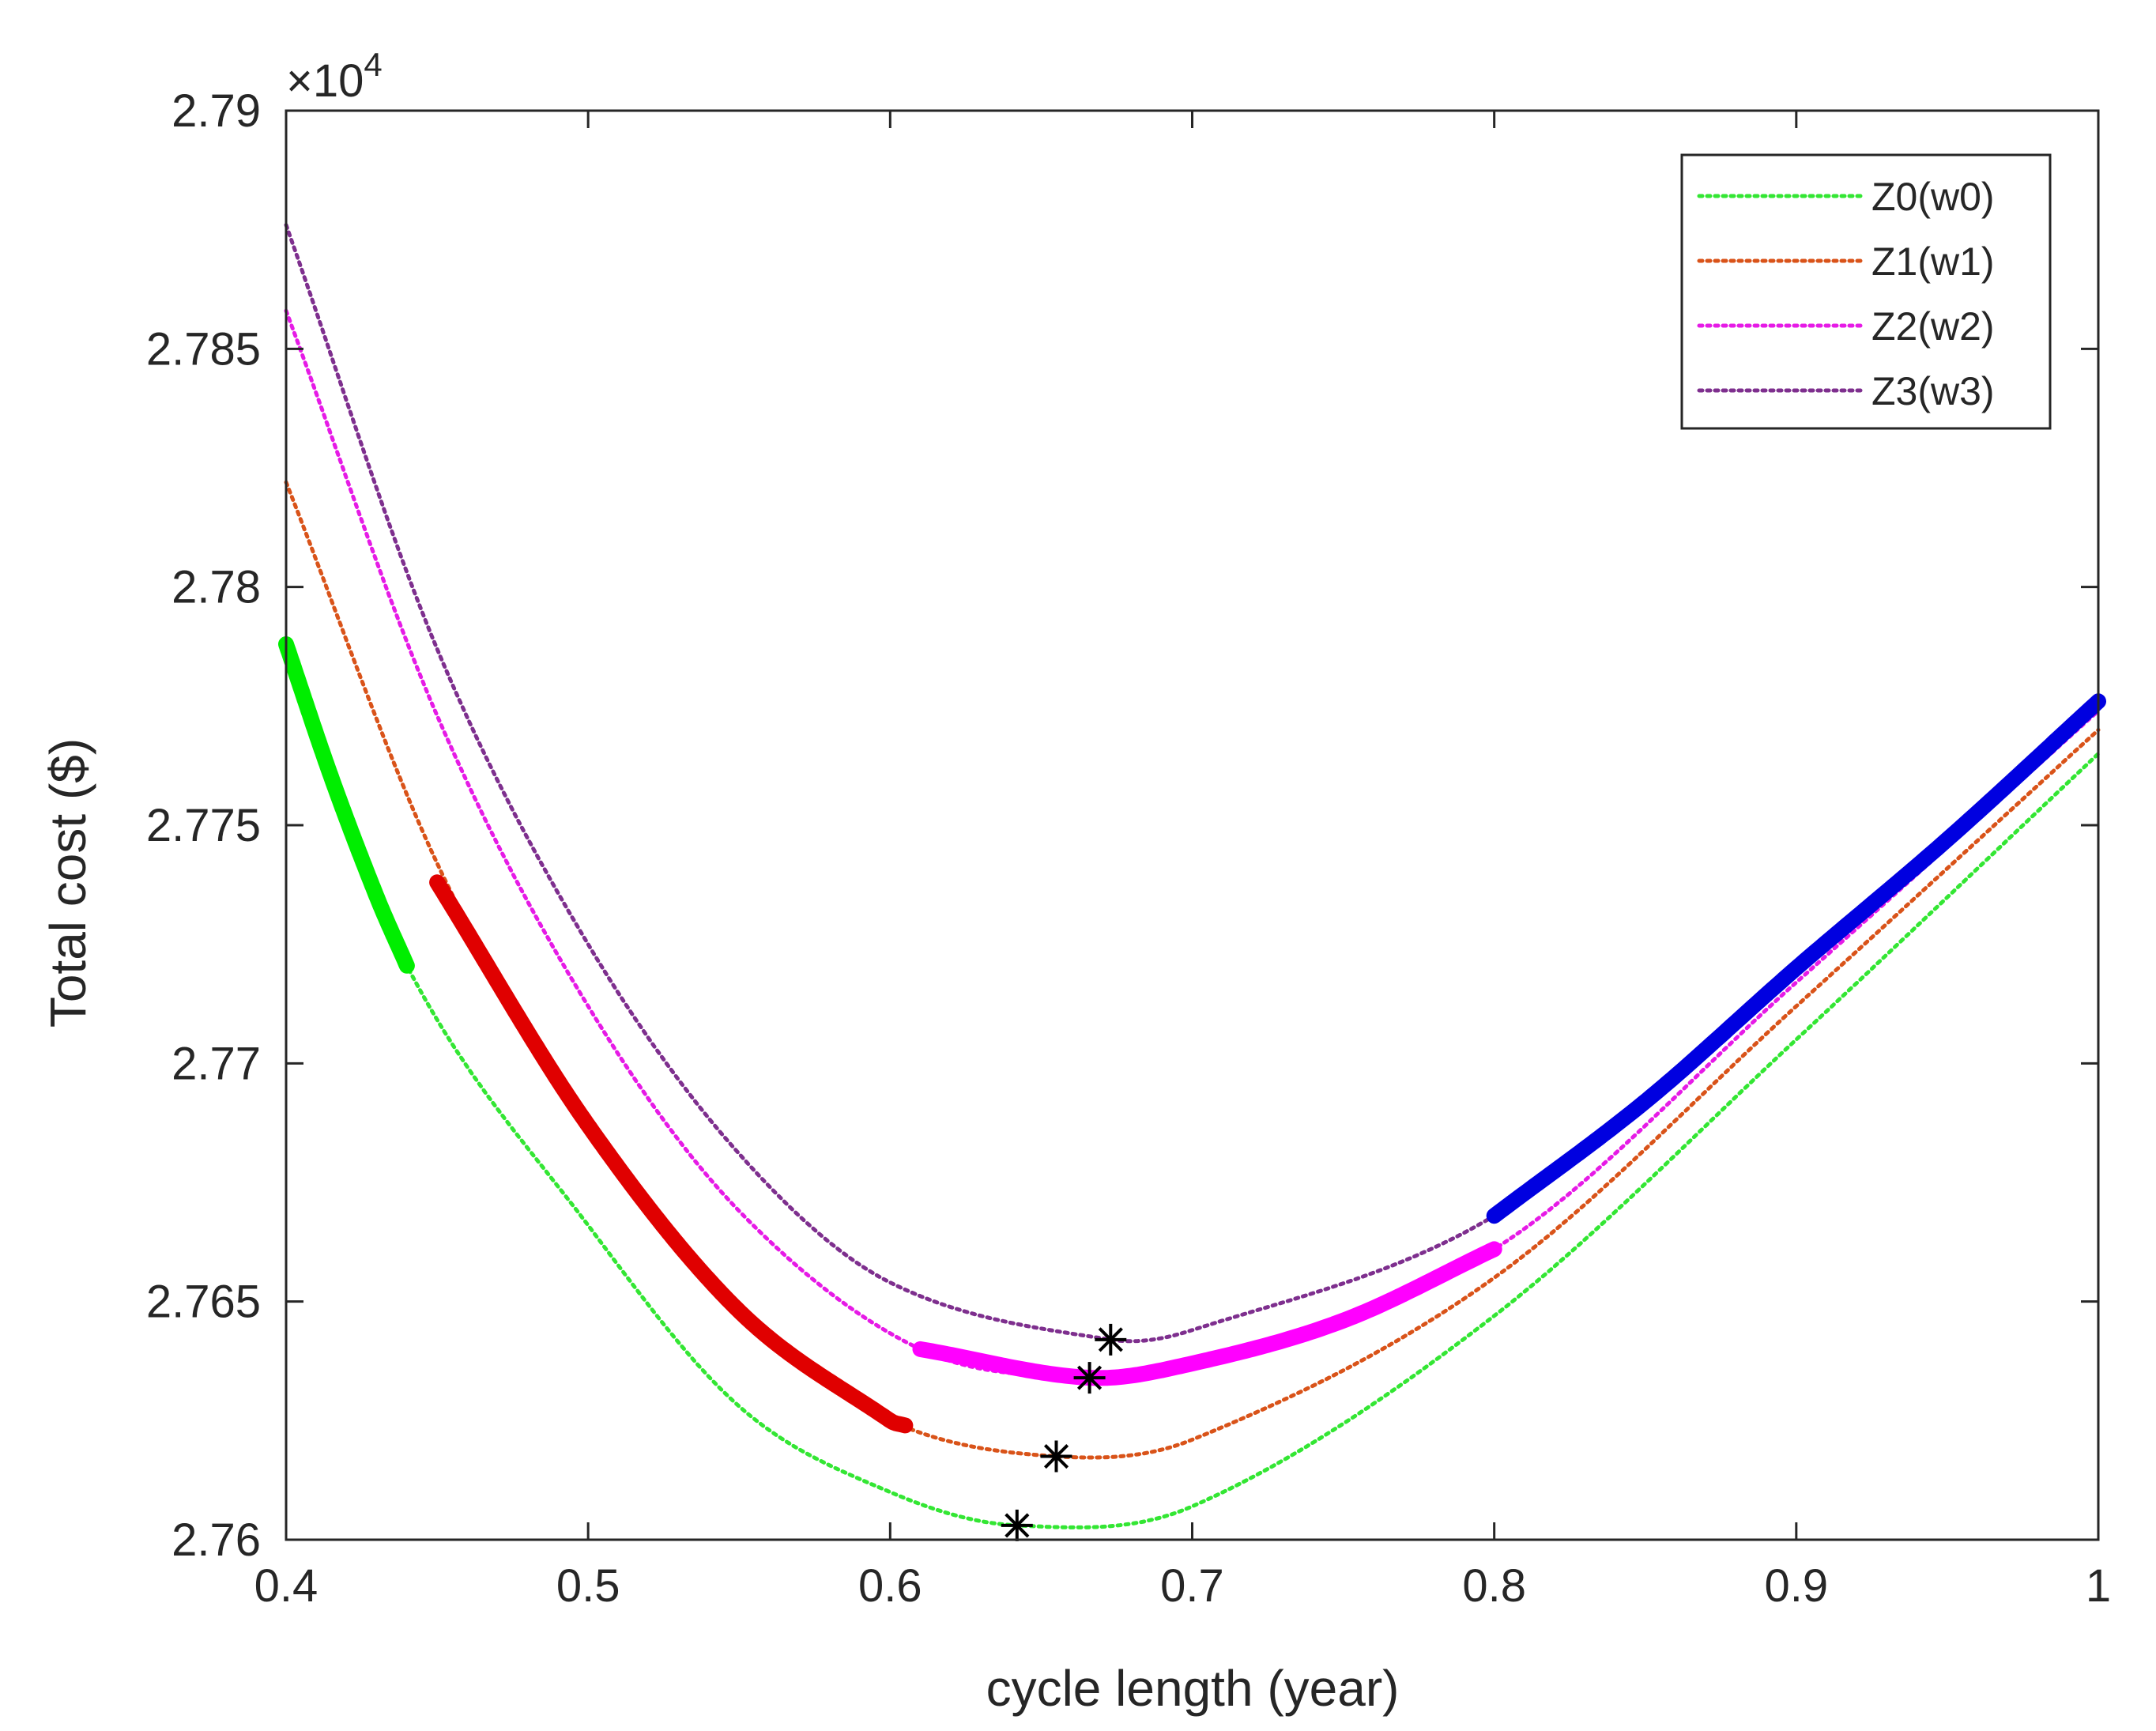  I want to click on minimum-marker-z0-w0, so click(1017, 1525).